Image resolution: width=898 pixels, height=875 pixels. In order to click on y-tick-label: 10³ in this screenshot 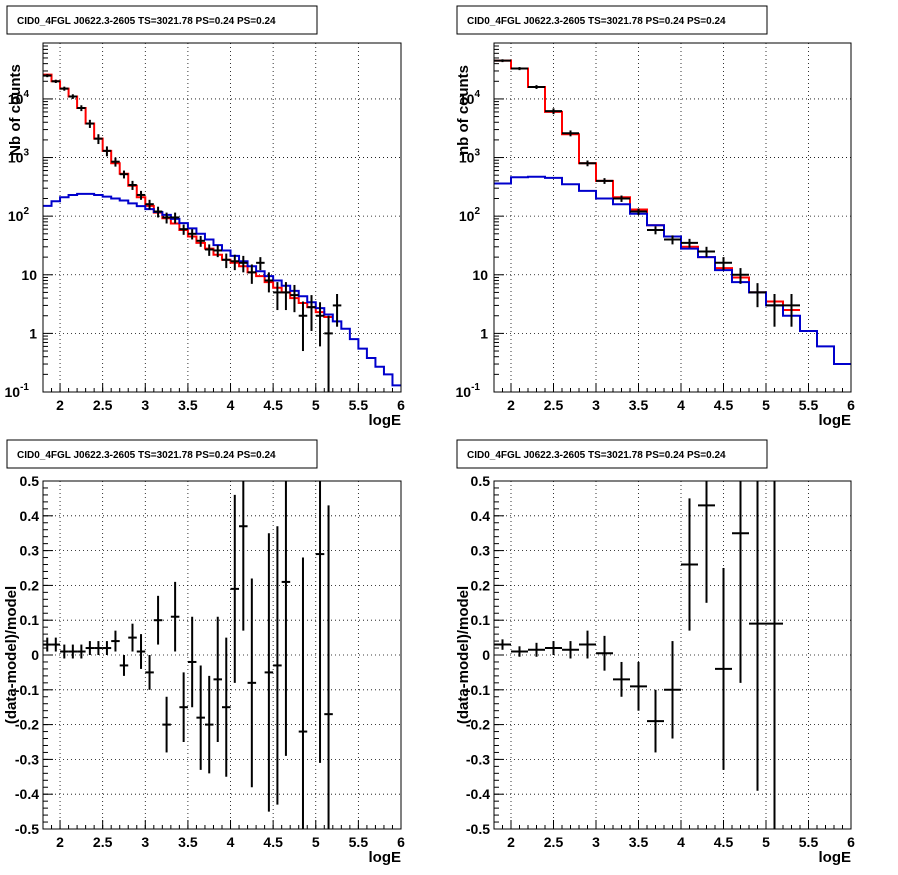, I will do `click(19, 157)`.